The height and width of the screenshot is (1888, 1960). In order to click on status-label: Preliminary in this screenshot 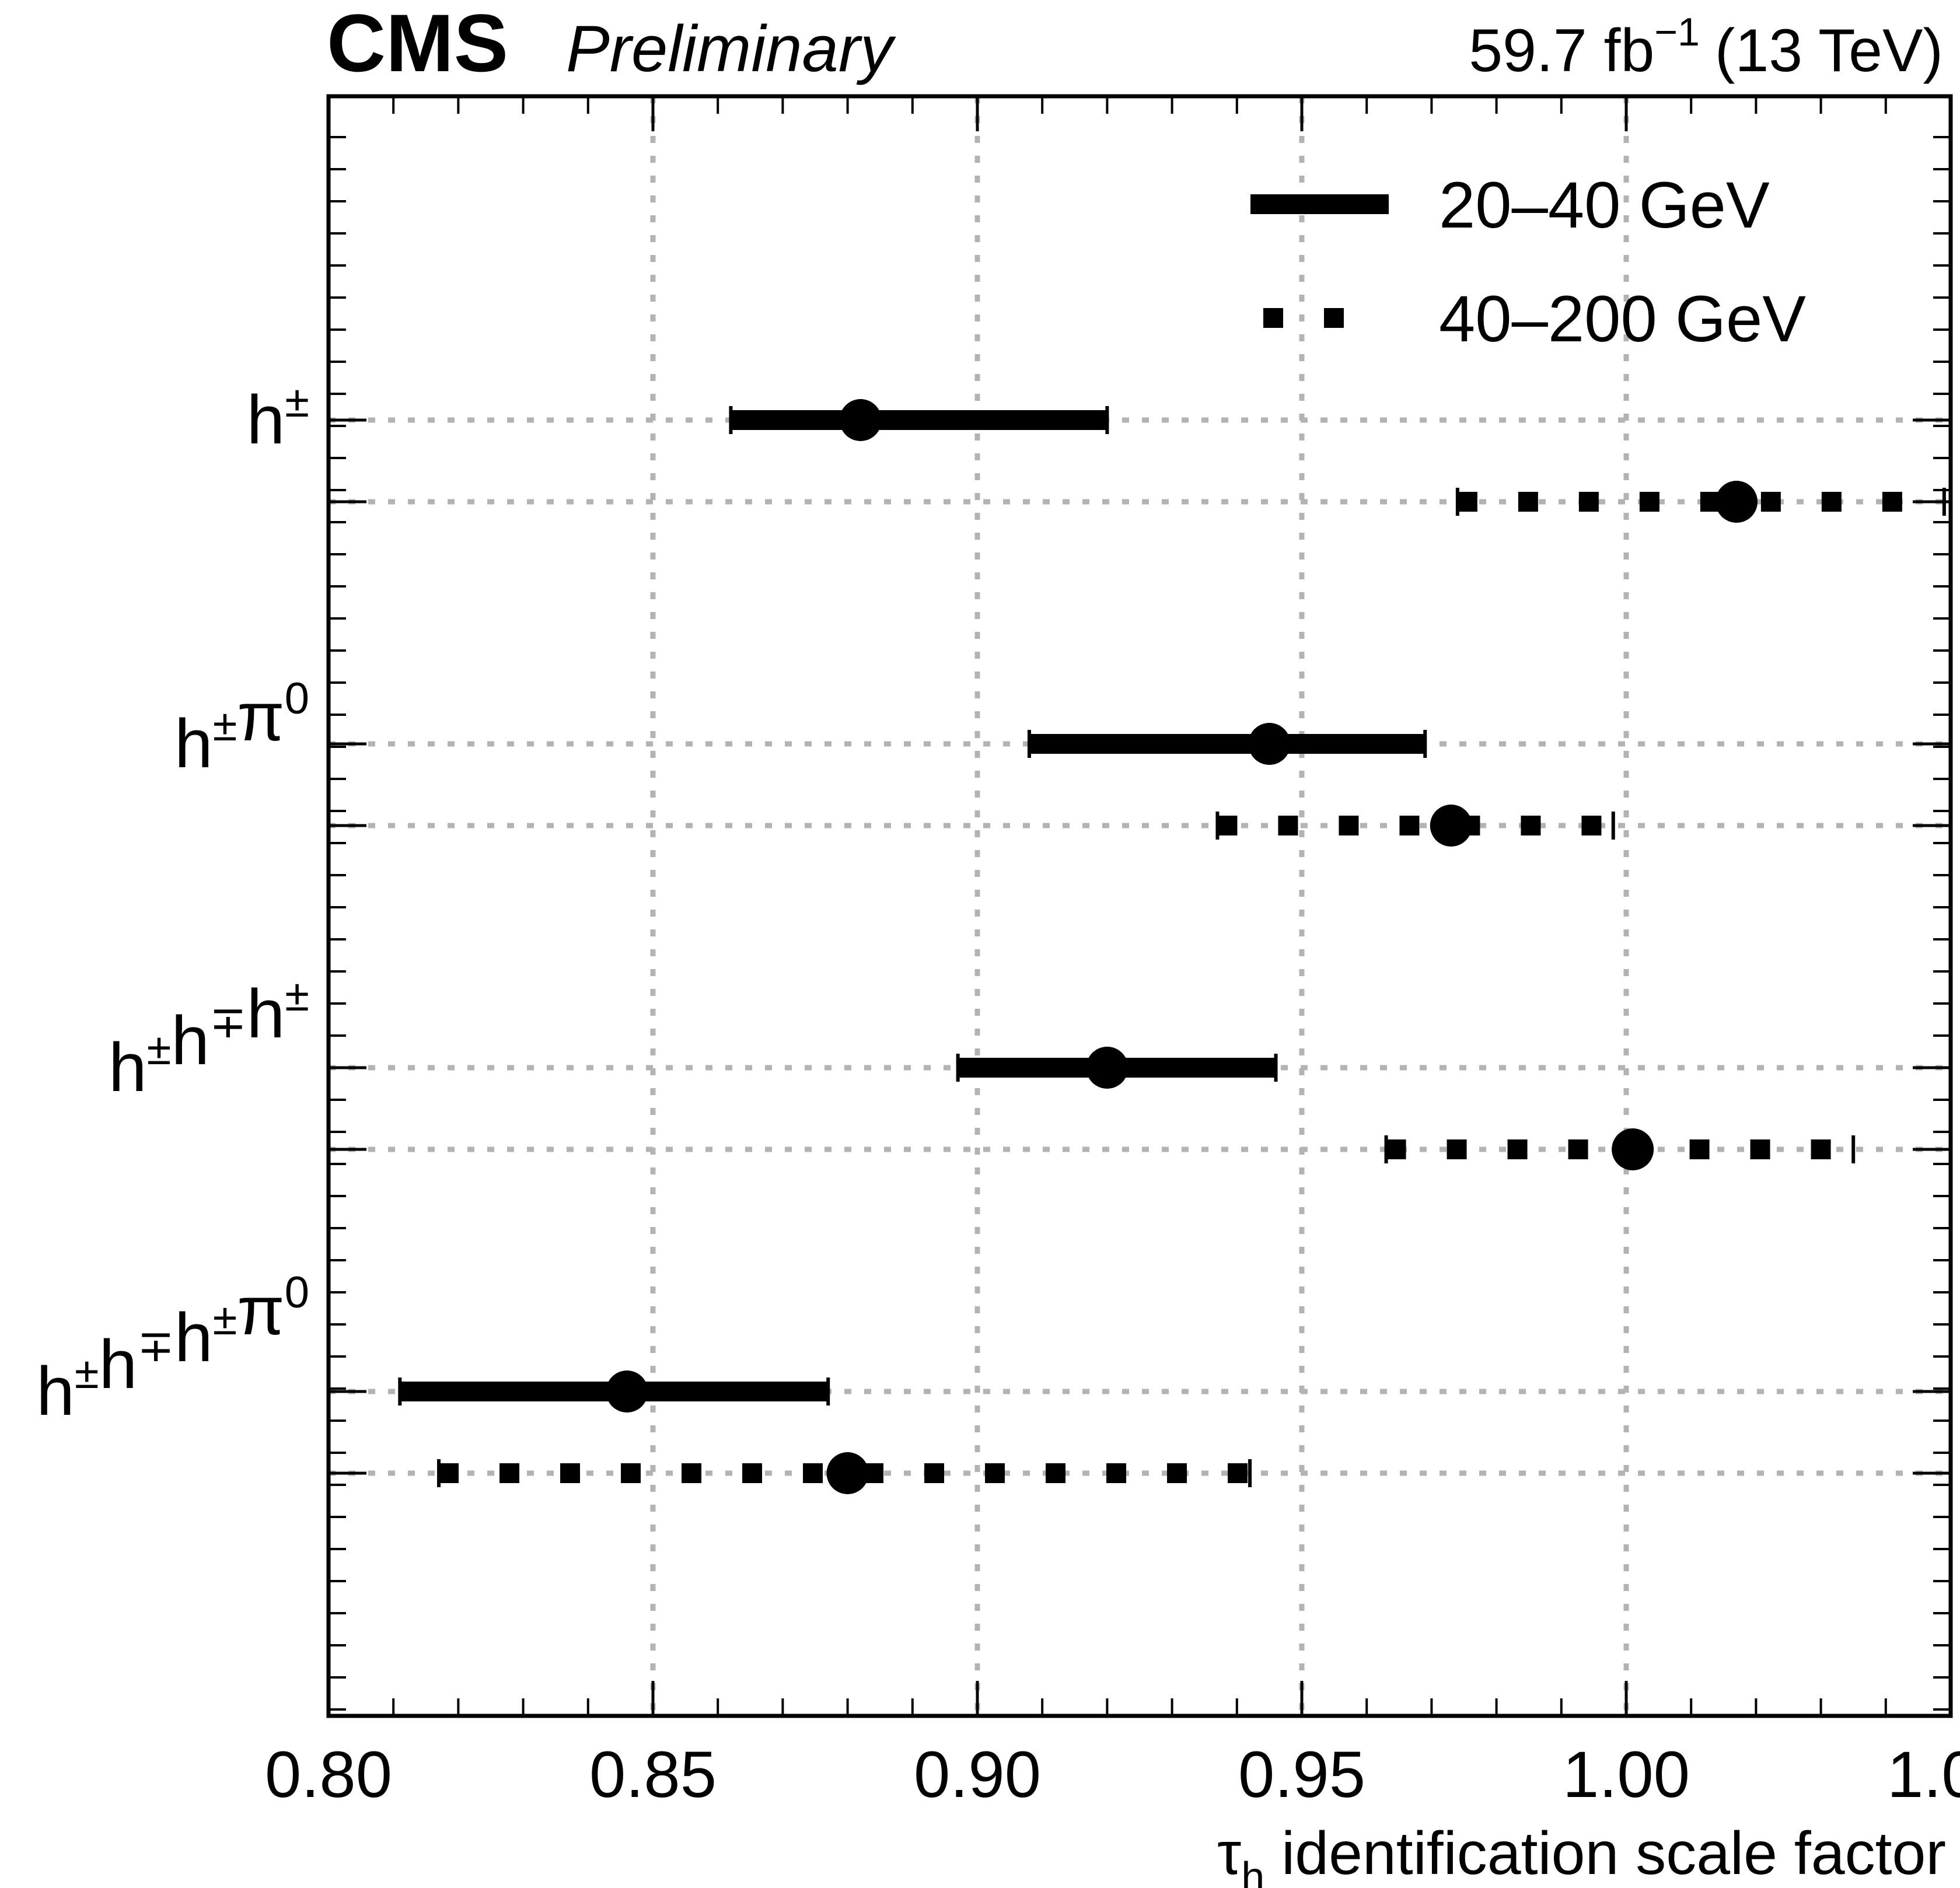, I will do `click(731, 48)`.